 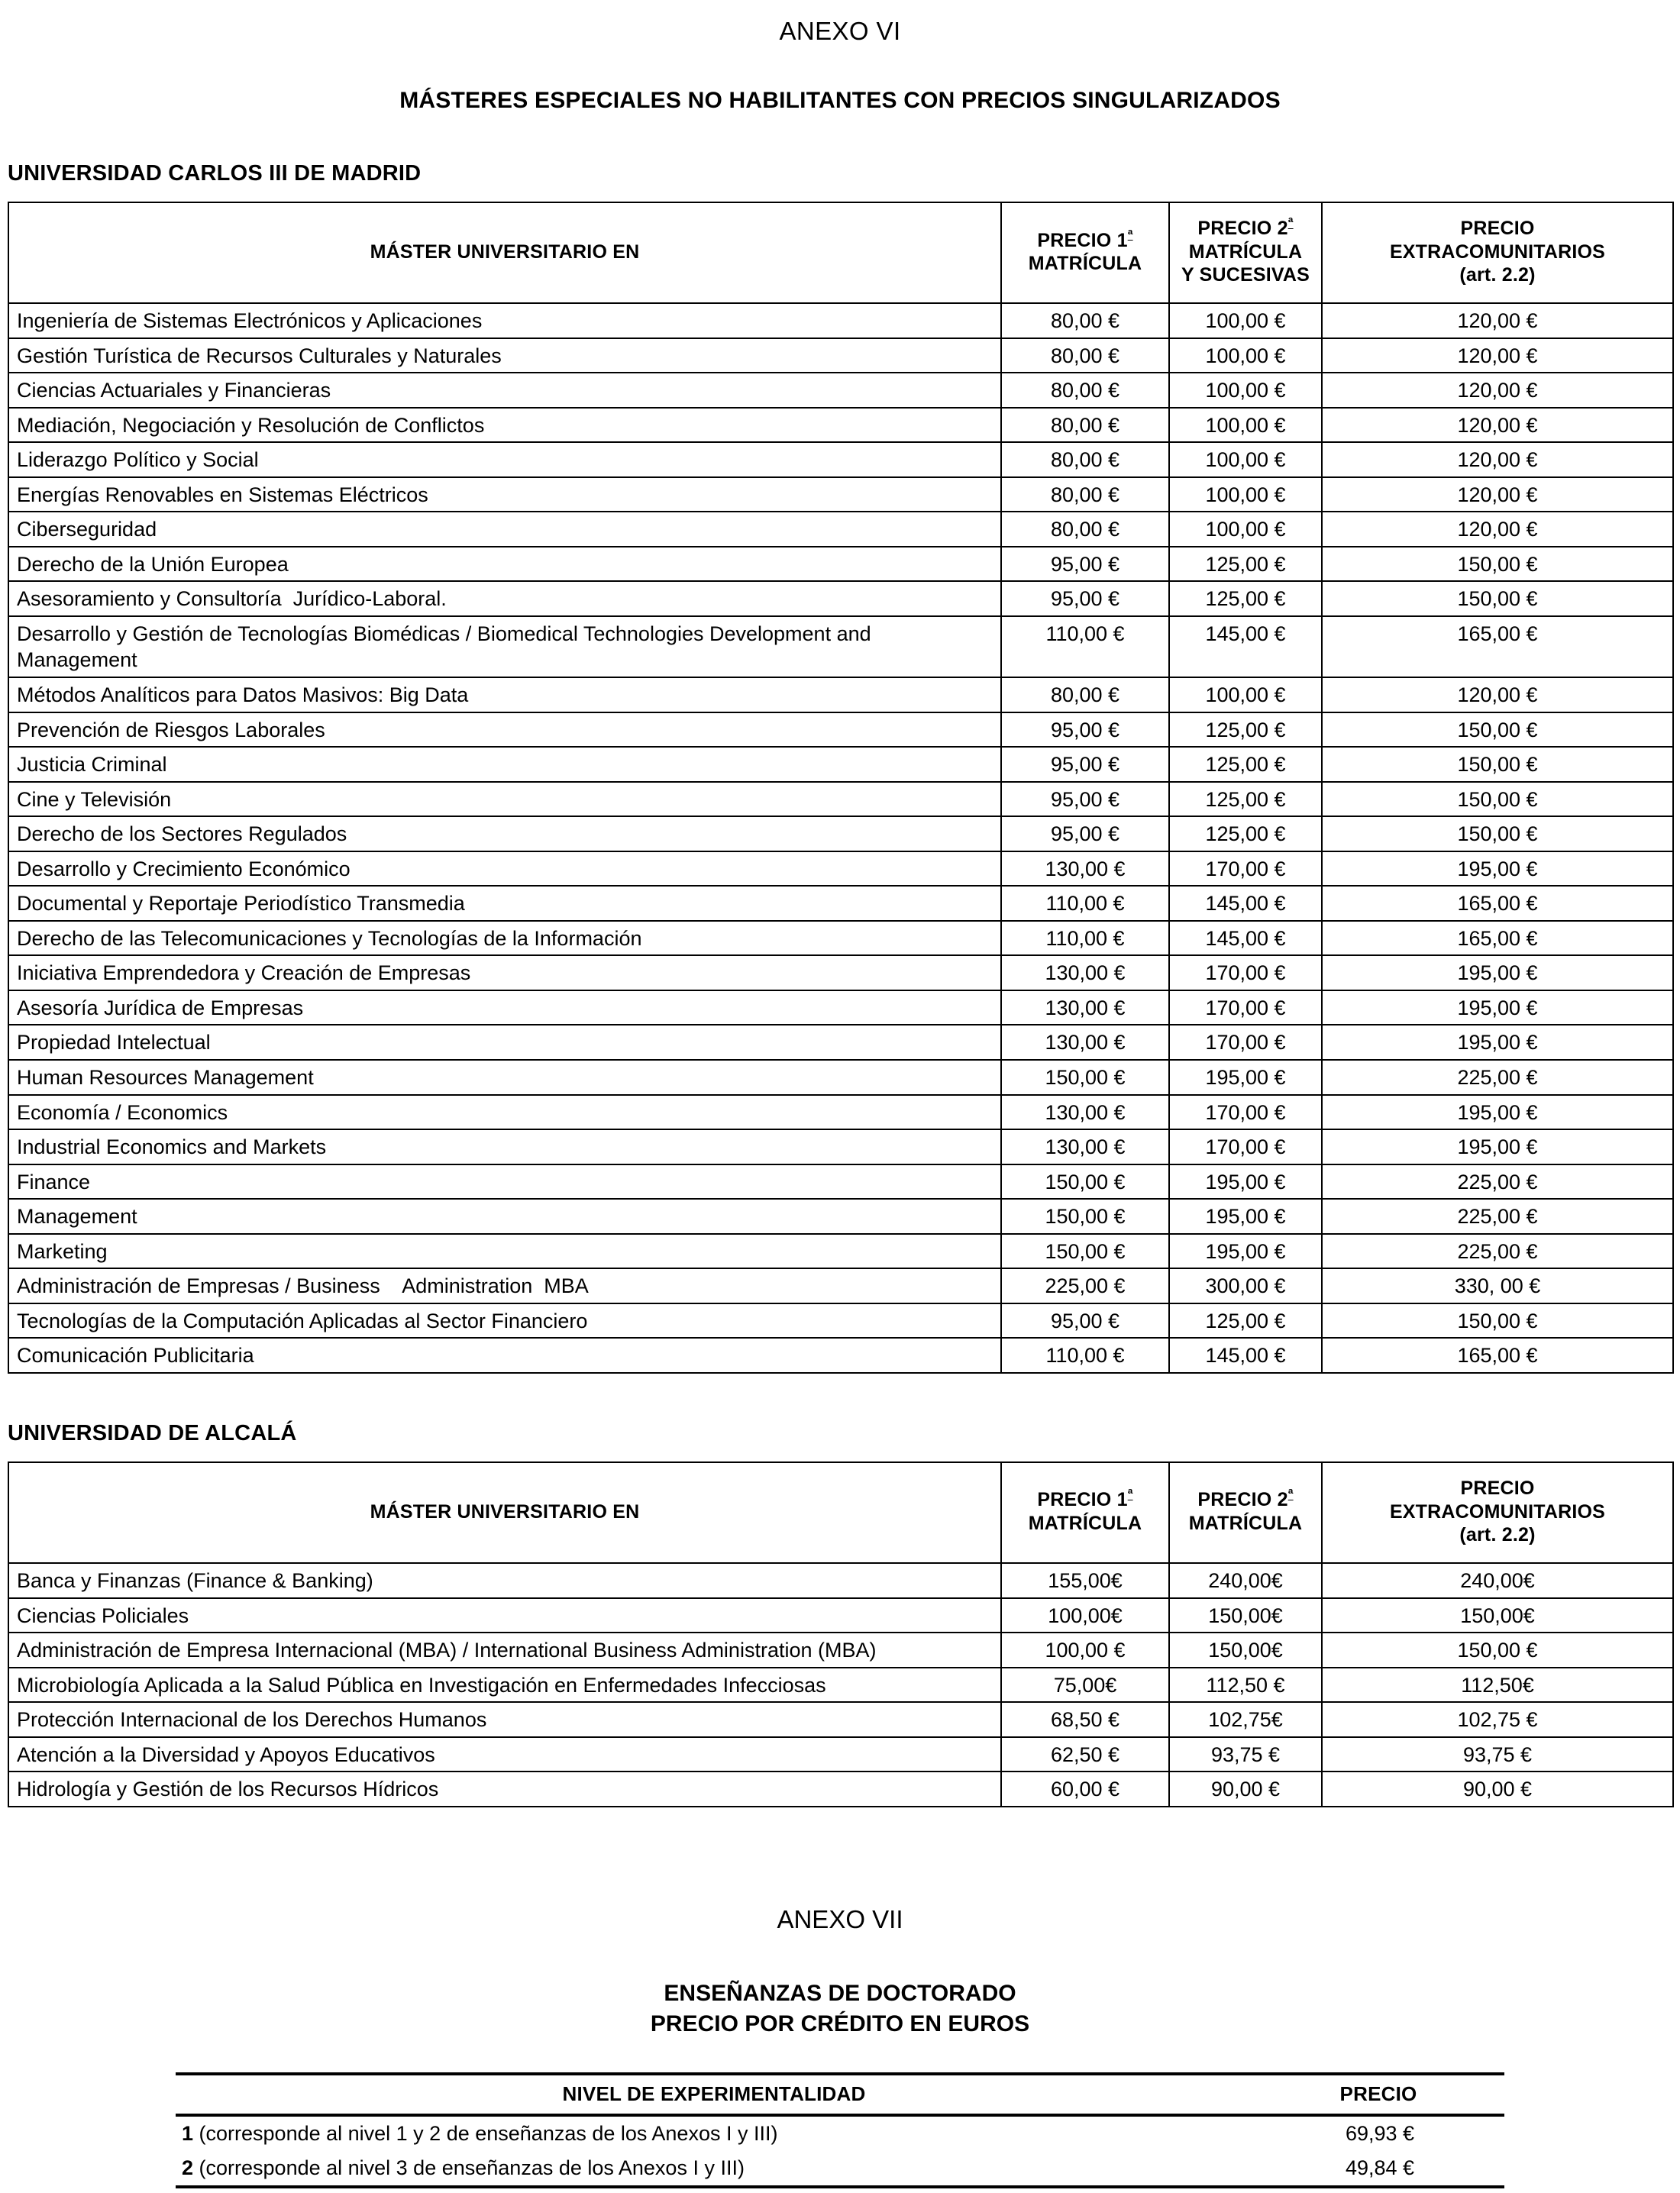 What do you see at coordinates (505, 1007) in the screenshot?
I see `master-name-cell: Asesoría Jurídica de Empresas` at bounding box center [505, 1007].